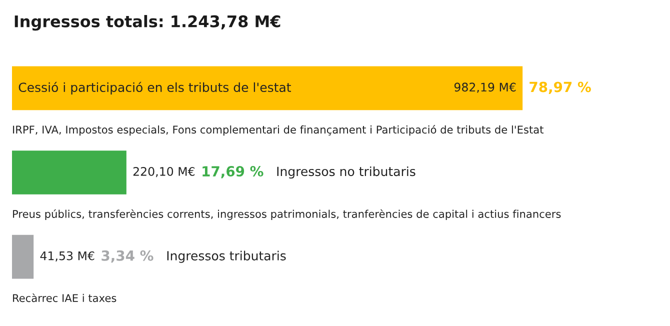  Describe the element at coordinates (560, 88) in the screenshot. I see `text: 78,97 %` at that location.